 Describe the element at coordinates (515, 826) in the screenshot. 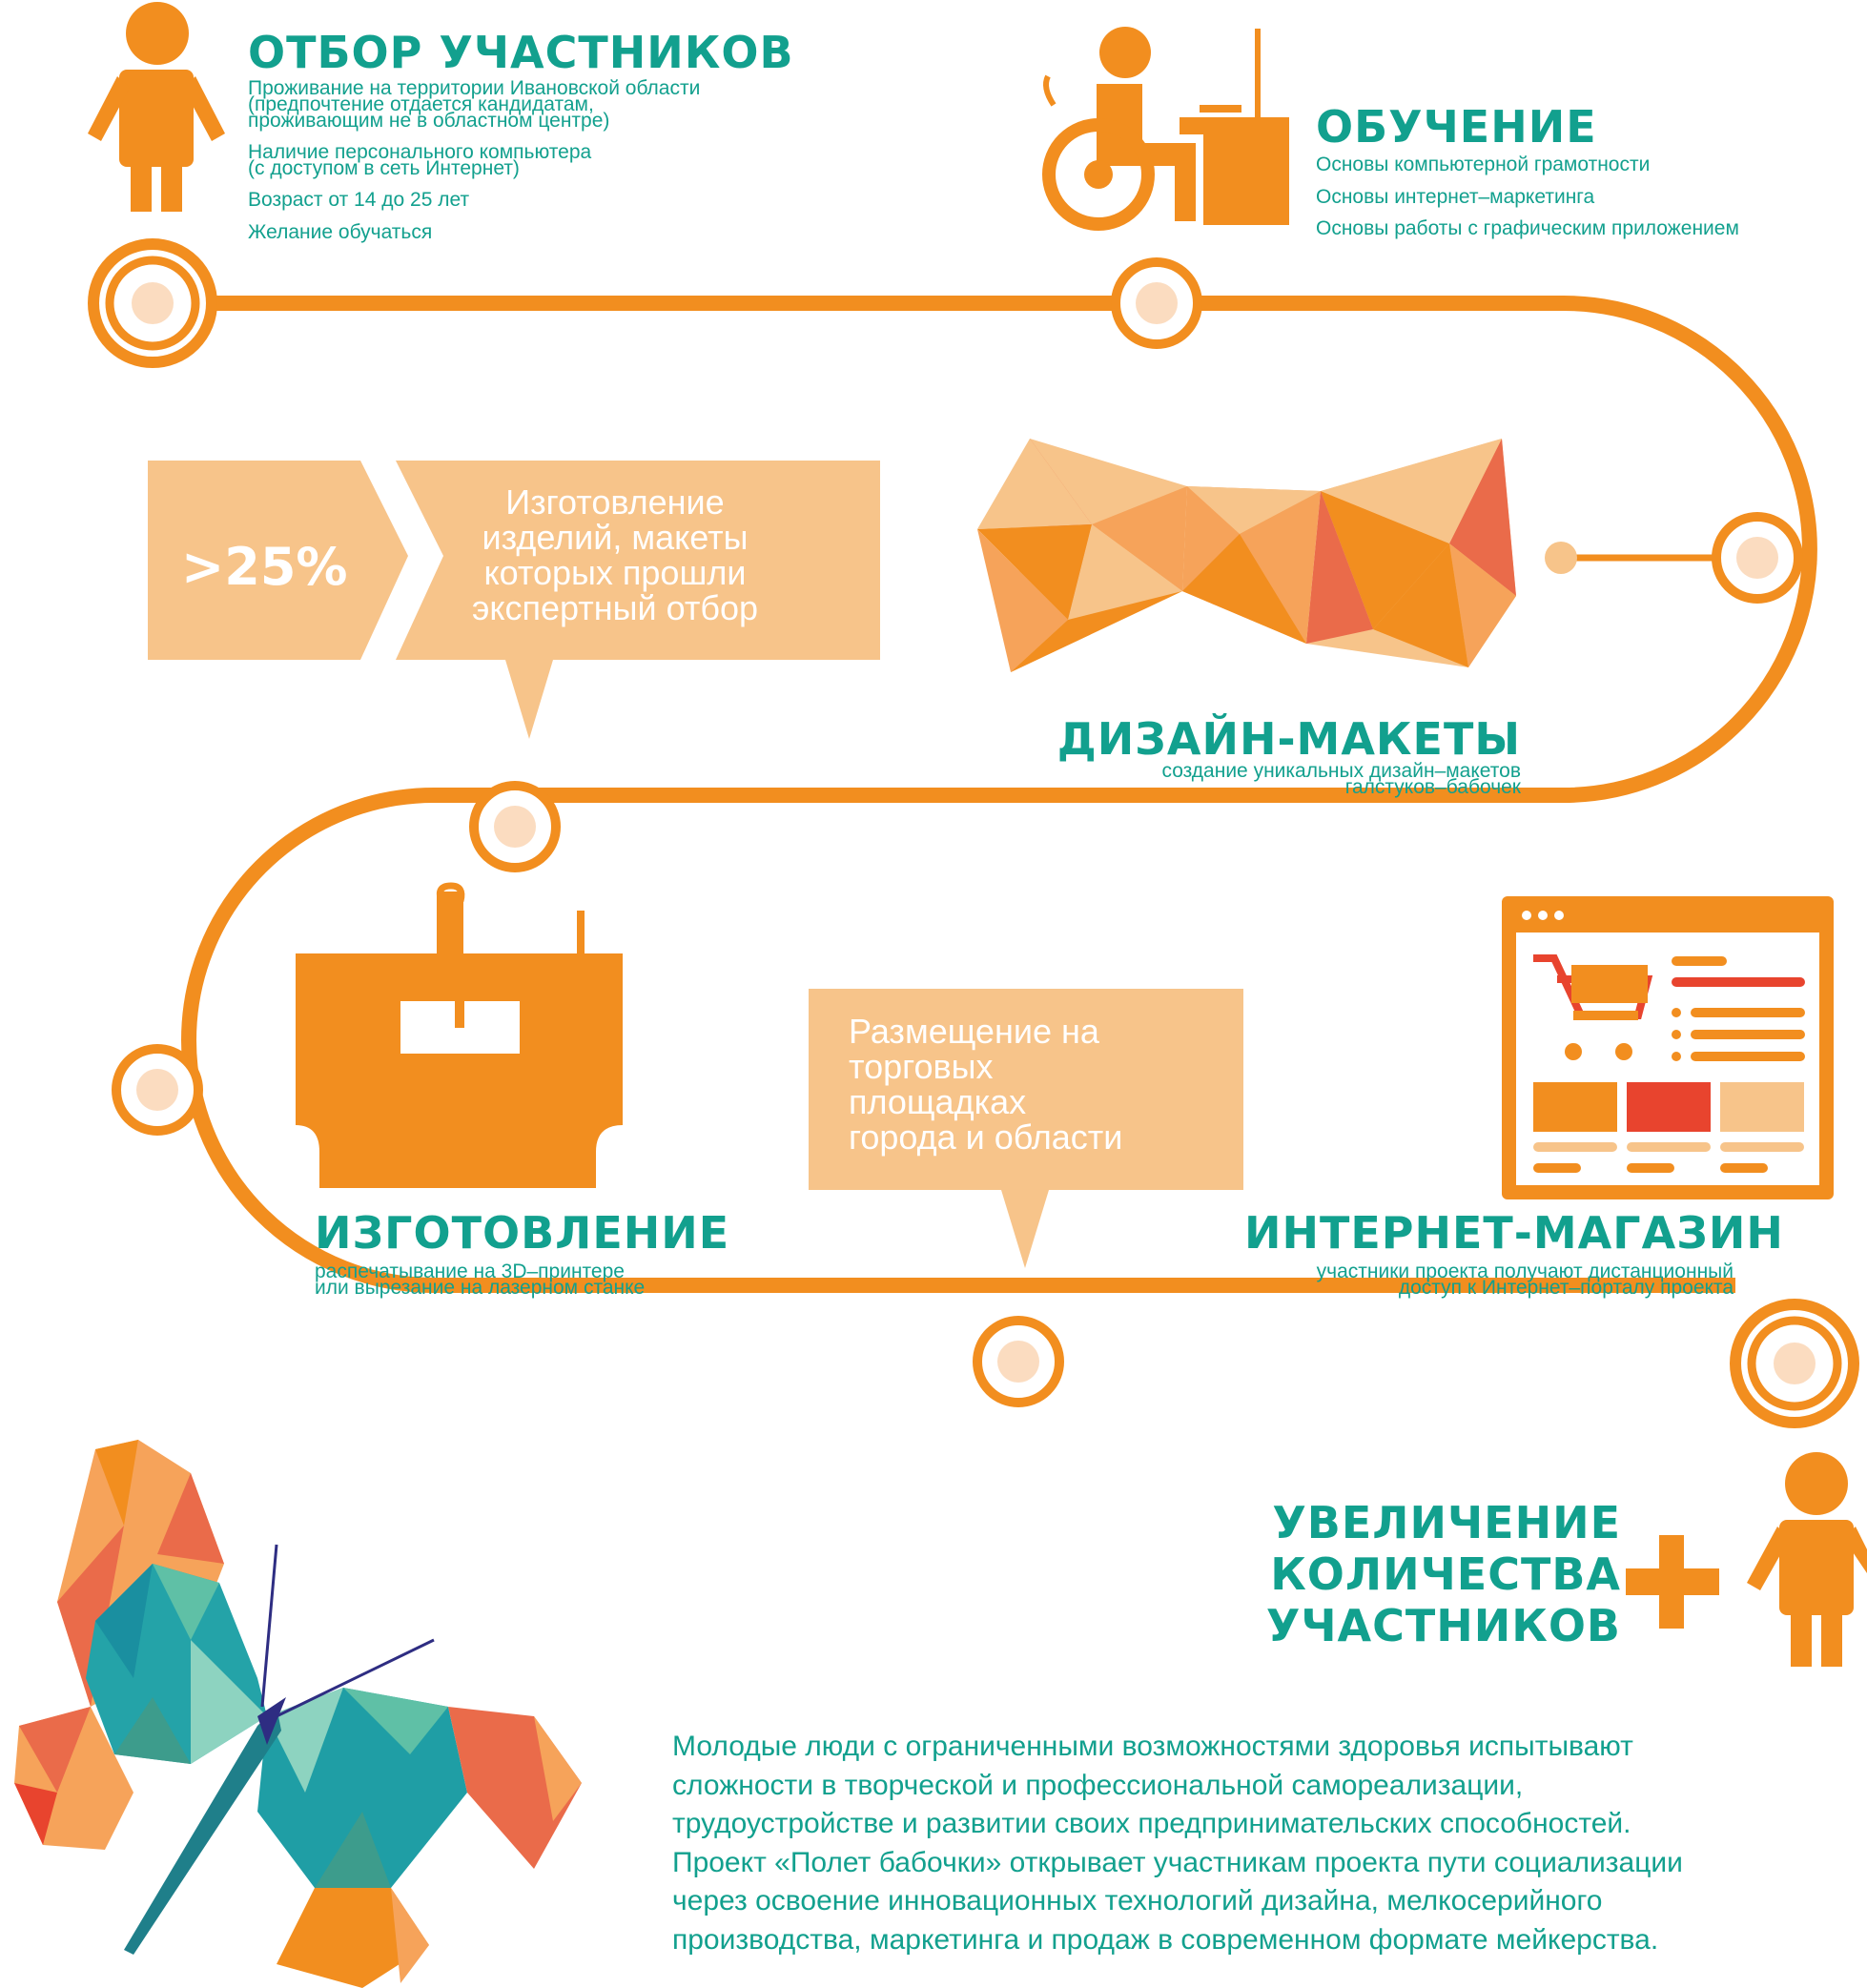

I see `milestone-node-manufacturing` at that location.